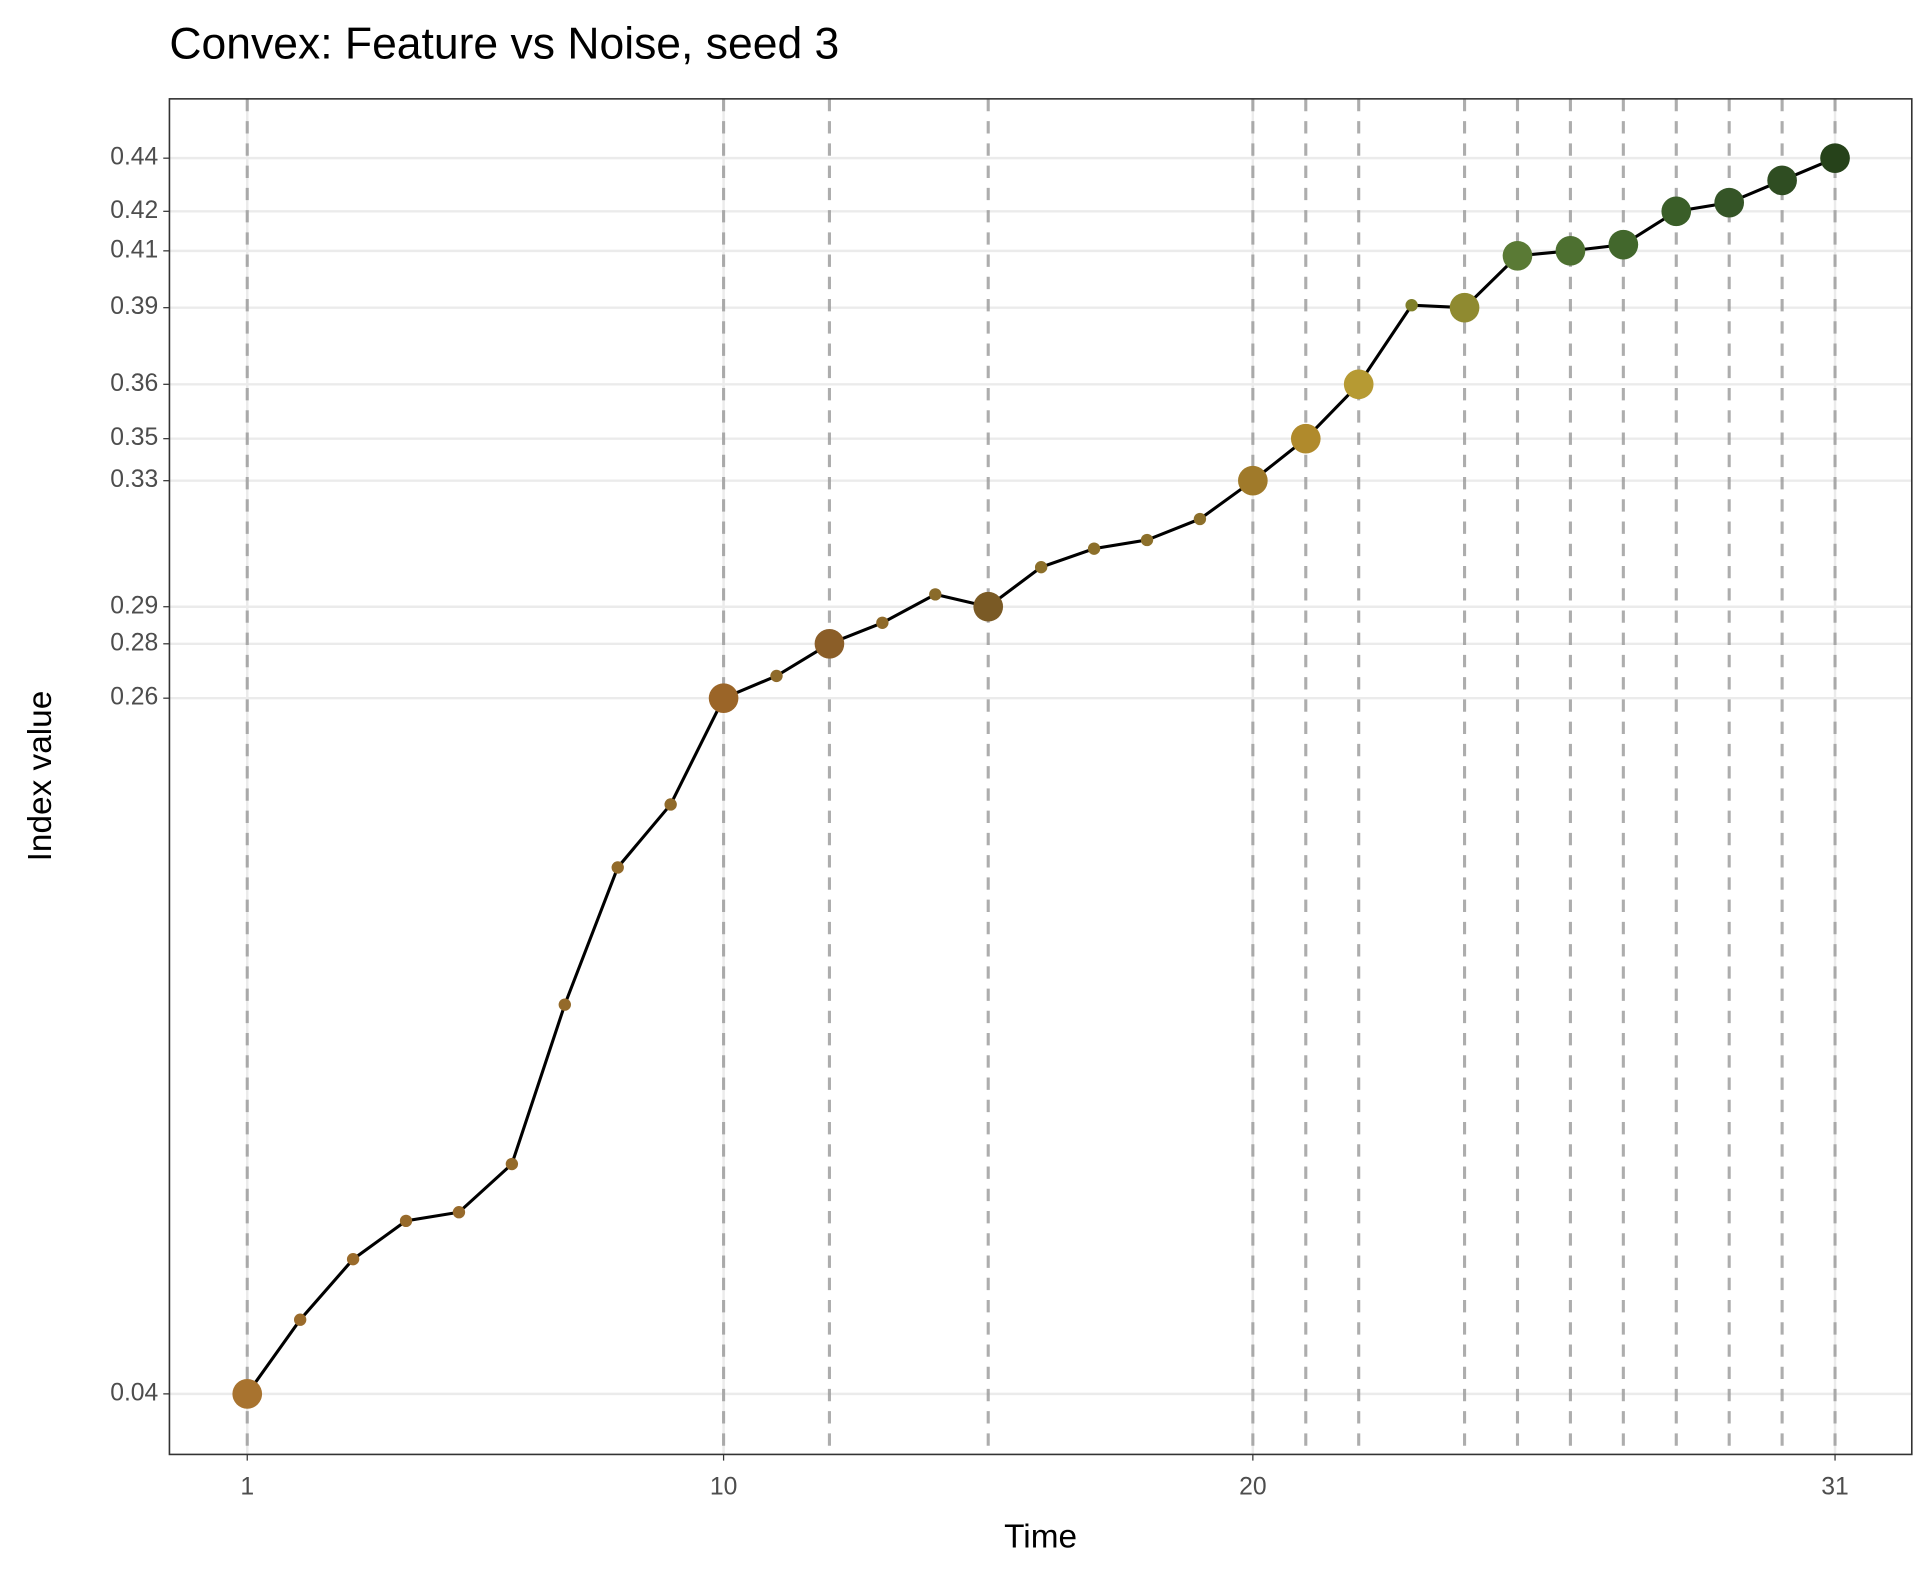 The width and height of the screenshot is (1928, 1578). I want to click on y-axis-title: Index value, so click(40, 776).